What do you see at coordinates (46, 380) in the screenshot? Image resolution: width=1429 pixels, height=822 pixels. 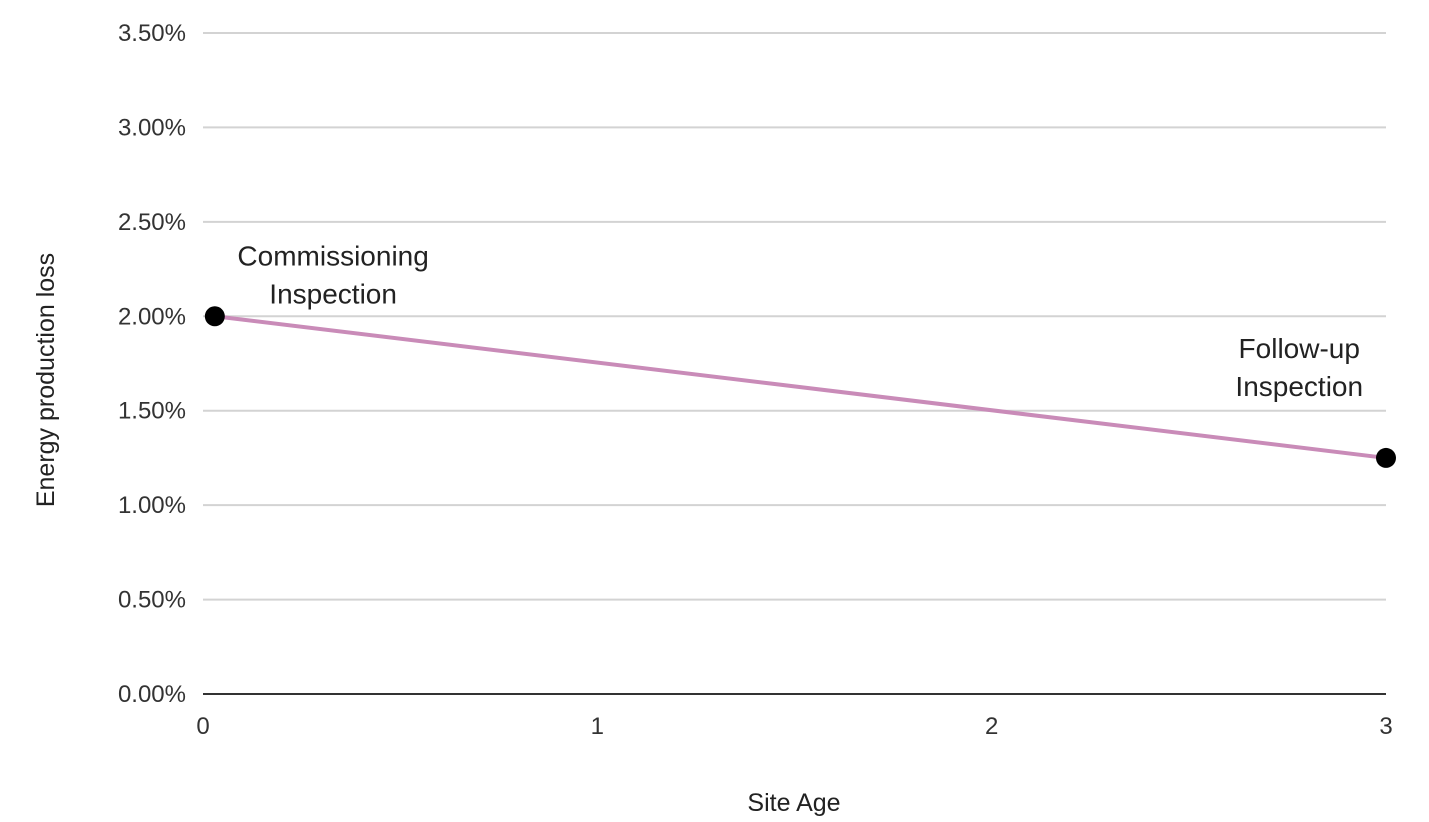 I see `y-axis-title: Energy production loss` at bounding box center [46, 380].